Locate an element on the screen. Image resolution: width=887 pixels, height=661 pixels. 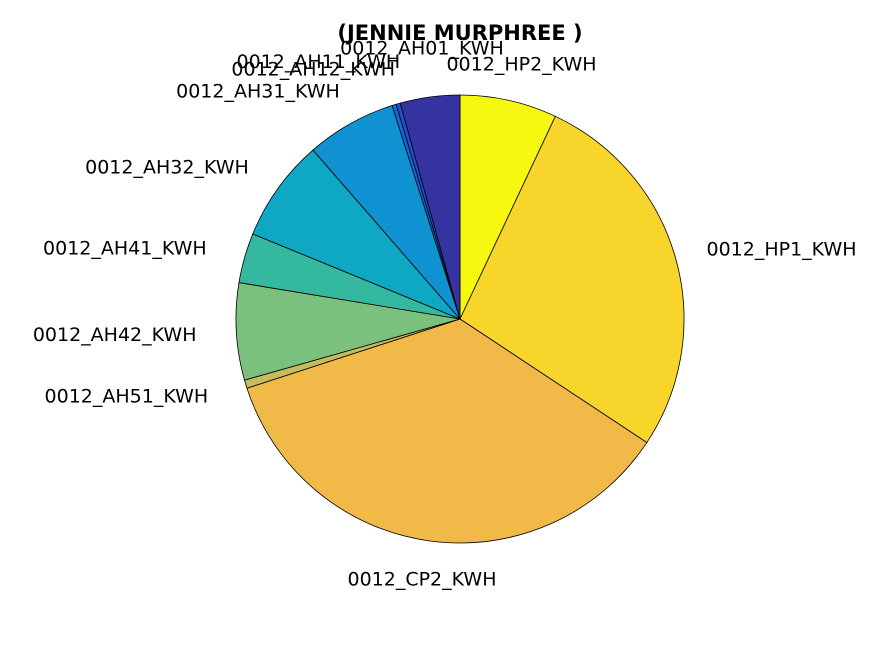
pie-label-0012-ah01-kwh: 0012_AH01_KWH is located at coordinates (422, 48).